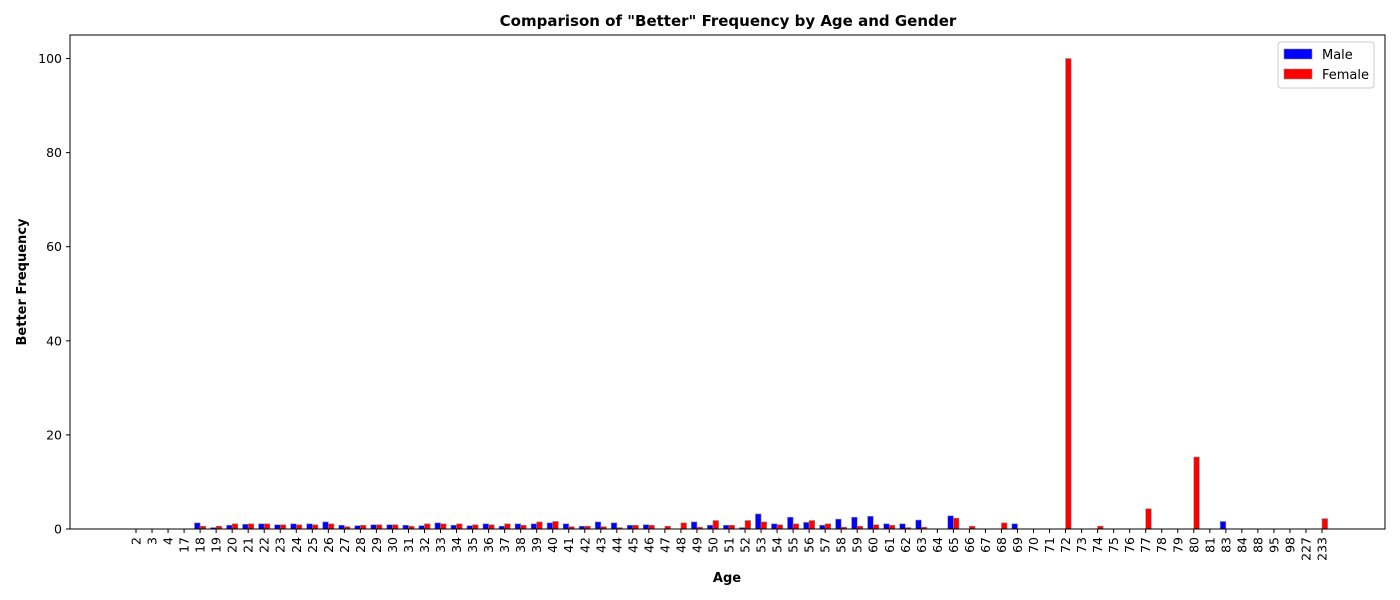  What do you see at coordinates (568, 545) in the screenshot?
I see `x-tick-label: 41` at bounding box center [568, 545].